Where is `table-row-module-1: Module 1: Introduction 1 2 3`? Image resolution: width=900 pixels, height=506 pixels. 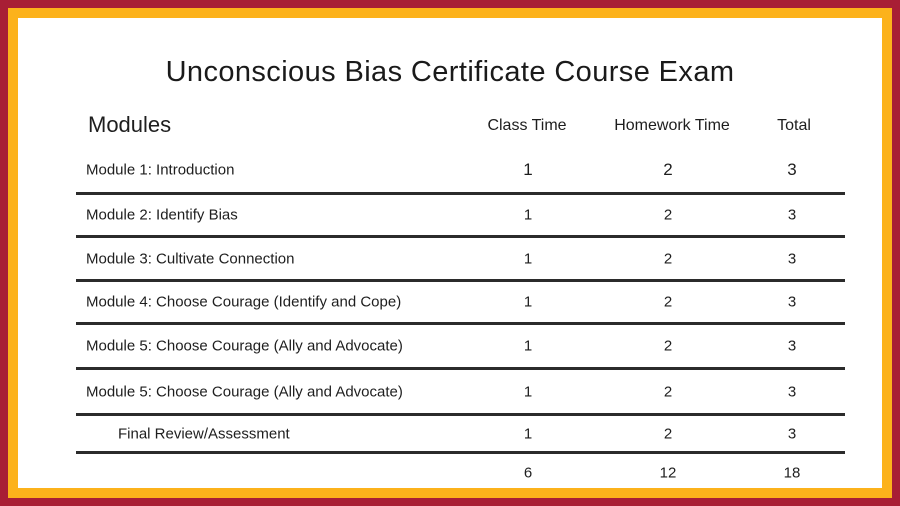 table-row-module-1: Module 1: Introduction 1 2 3 is located at coordinates (460, 171).